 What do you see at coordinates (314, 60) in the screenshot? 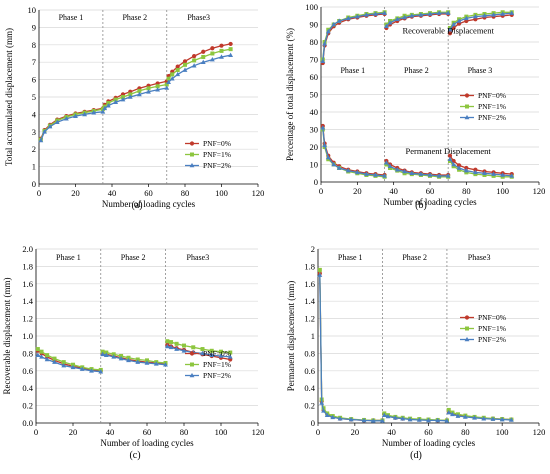
I see `y-tick-label: 70` at bounding box center [314, 60].